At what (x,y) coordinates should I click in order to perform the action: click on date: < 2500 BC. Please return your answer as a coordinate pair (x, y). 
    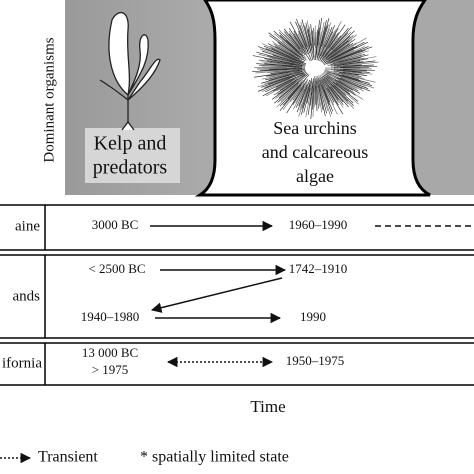
    Looking at the image, I should click on (116, 268).